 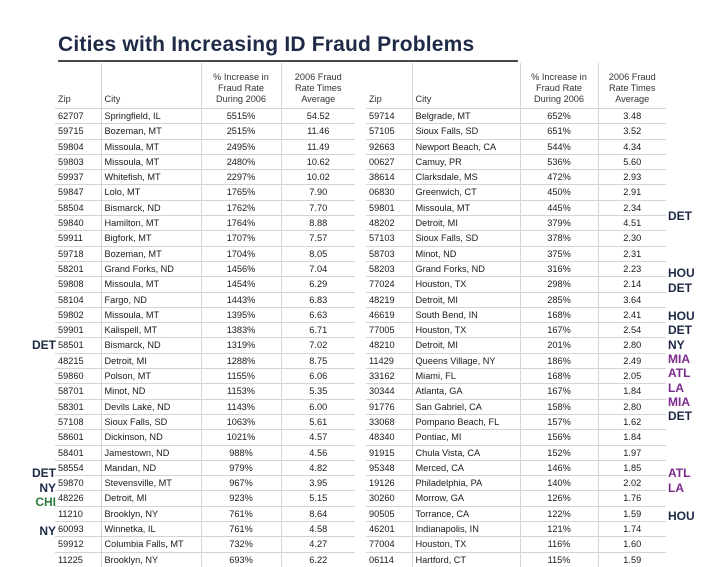 What do you see at coordinates (205, 330) in the screenshot?
I see `left-table-row: 59901 Kalispell, MT 1383% 6.71` at bounding box center [205, 330].